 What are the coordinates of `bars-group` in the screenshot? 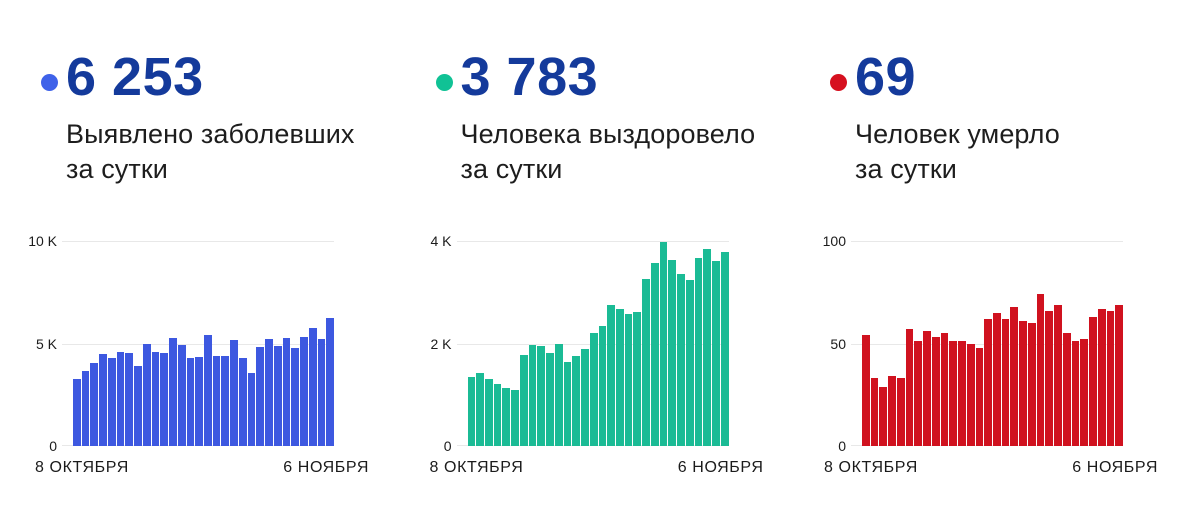 It's located at (993, 343).